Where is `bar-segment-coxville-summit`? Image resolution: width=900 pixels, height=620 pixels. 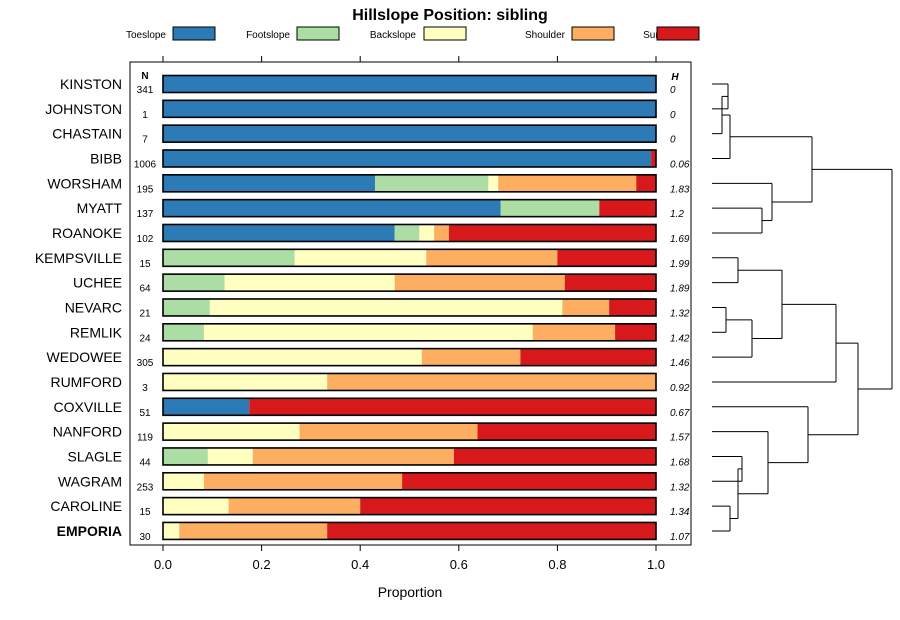
bar-segment-coxville-summit is located at coordinates (452, 407).